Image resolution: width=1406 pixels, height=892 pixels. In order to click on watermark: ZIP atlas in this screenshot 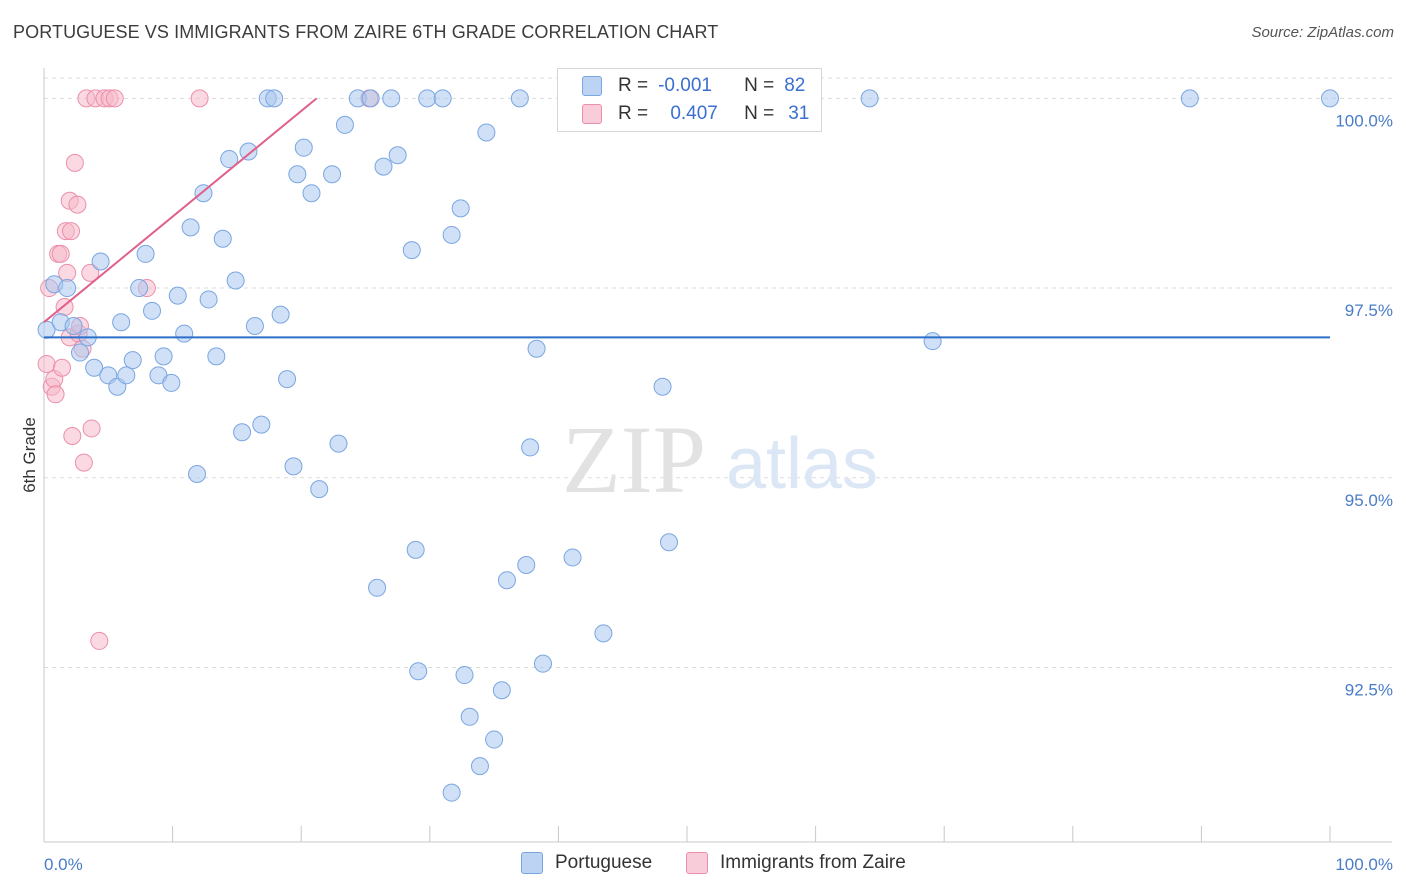, I will do `click(720, 459)`.